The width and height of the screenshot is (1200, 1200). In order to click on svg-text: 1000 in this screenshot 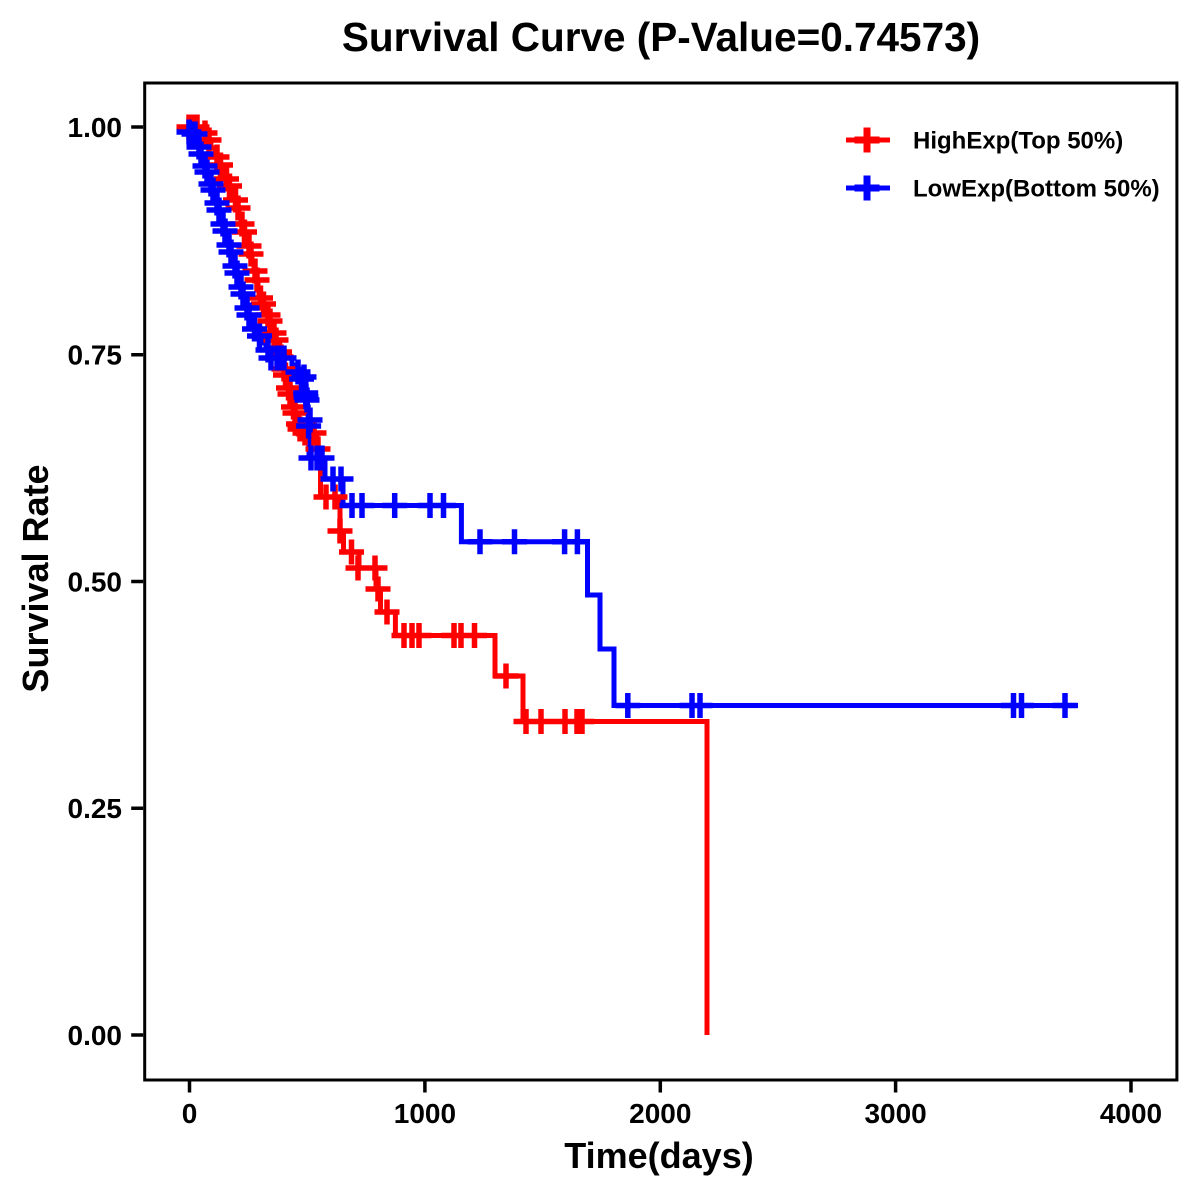, I will do `click(425, 1113)`.